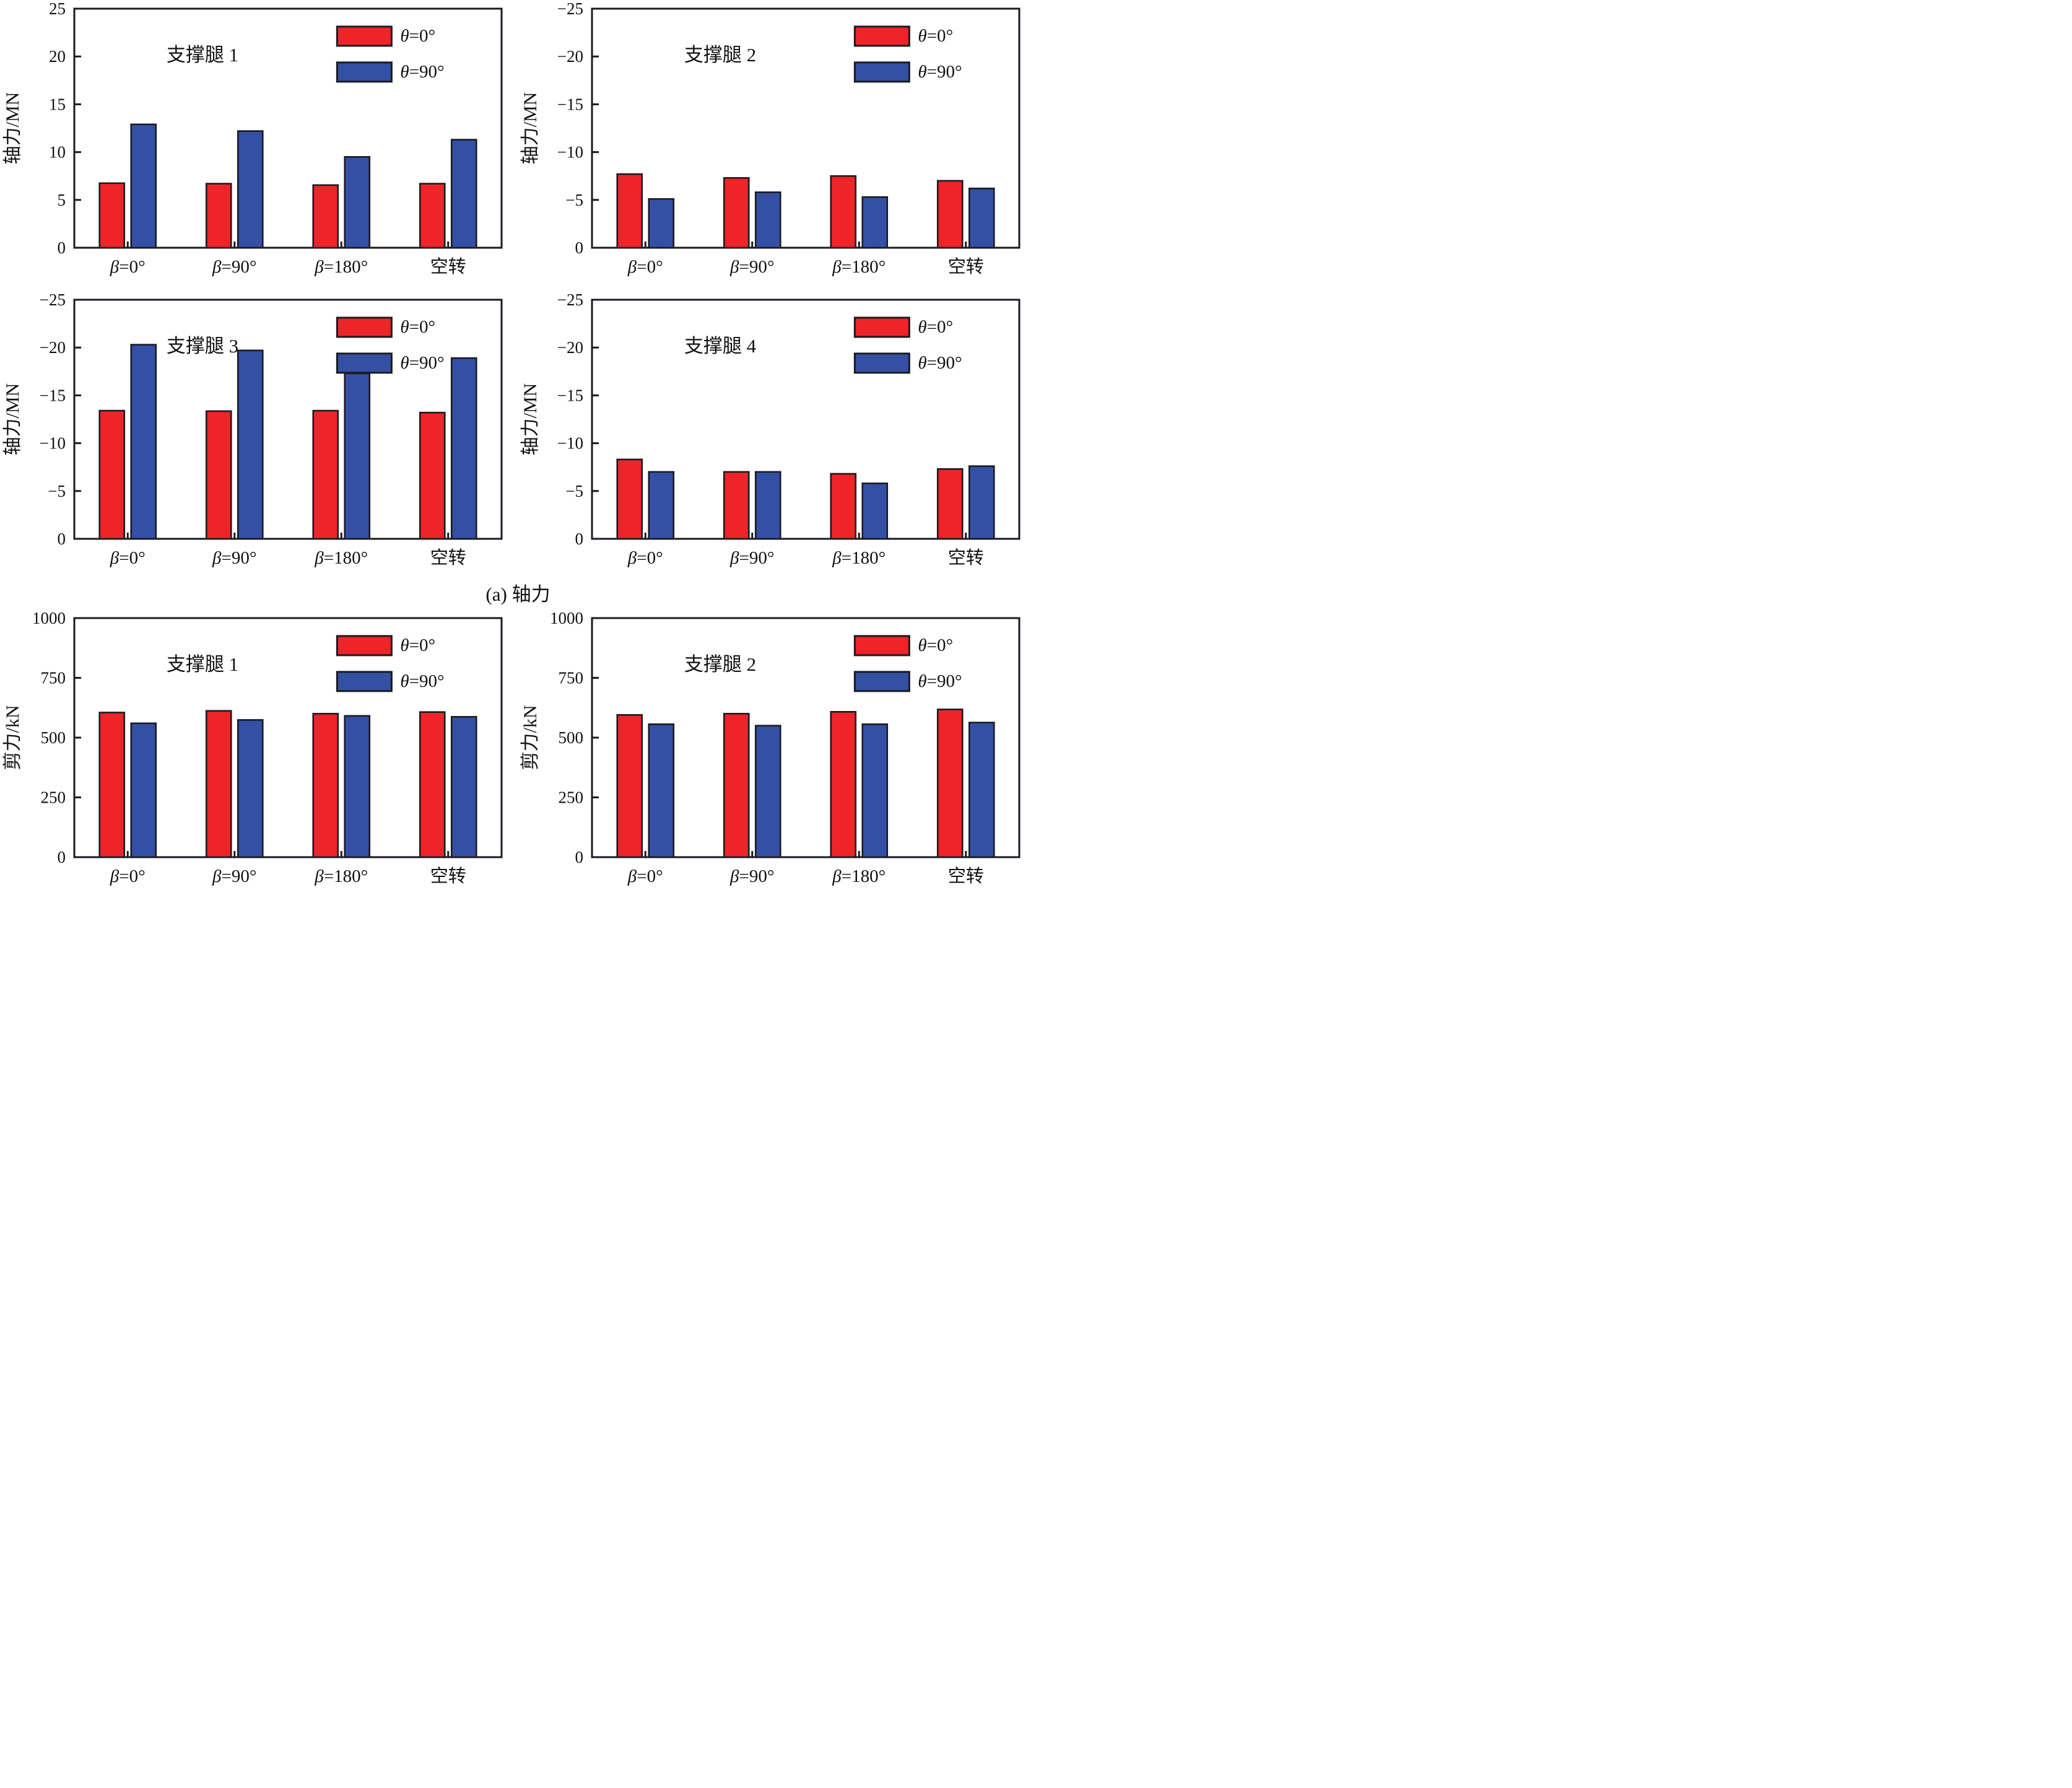 The image size is (2072, 1788). I want to click on bar-axial-leg3-s0-c1, so click(218, 475).